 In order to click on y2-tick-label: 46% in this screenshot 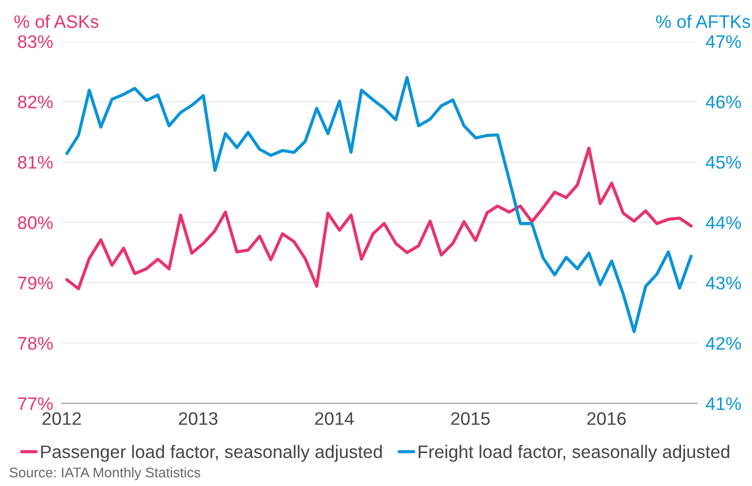, I will do `click(723, 102)`.